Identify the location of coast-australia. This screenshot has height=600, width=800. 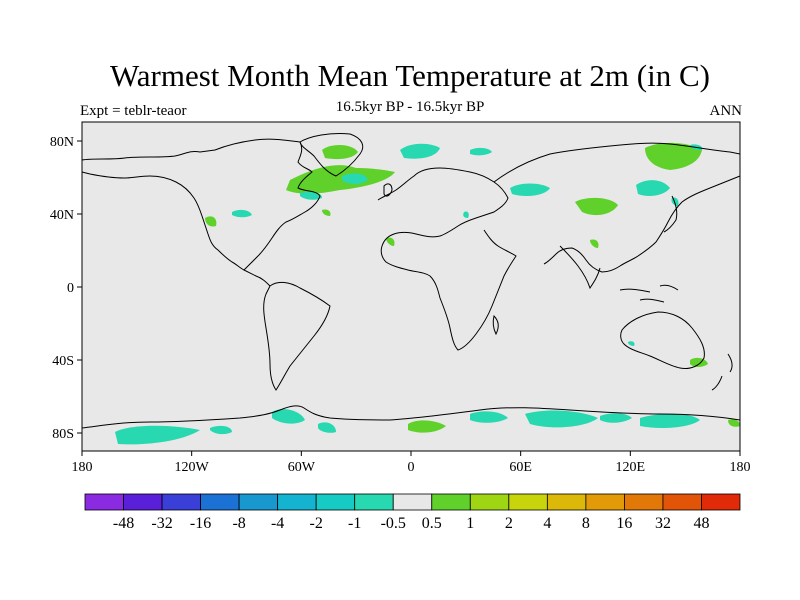
(662, 340).